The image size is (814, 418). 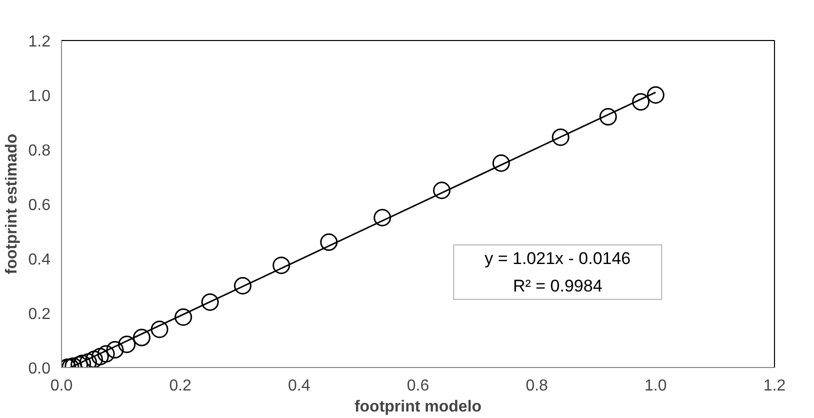 I want to click on x-axis-title: footprint modelo, so click(x=418, y=407).